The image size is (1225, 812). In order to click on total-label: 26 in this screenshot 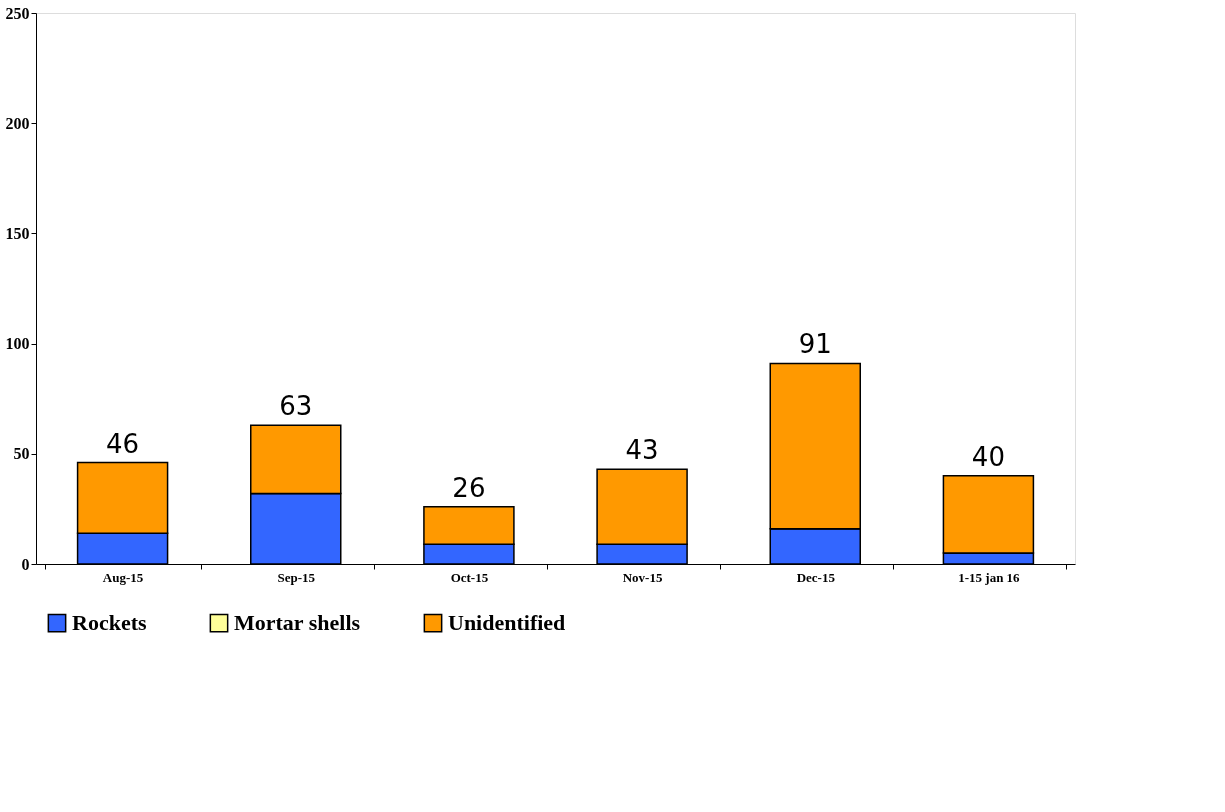, I will do `click(469, 487)`.